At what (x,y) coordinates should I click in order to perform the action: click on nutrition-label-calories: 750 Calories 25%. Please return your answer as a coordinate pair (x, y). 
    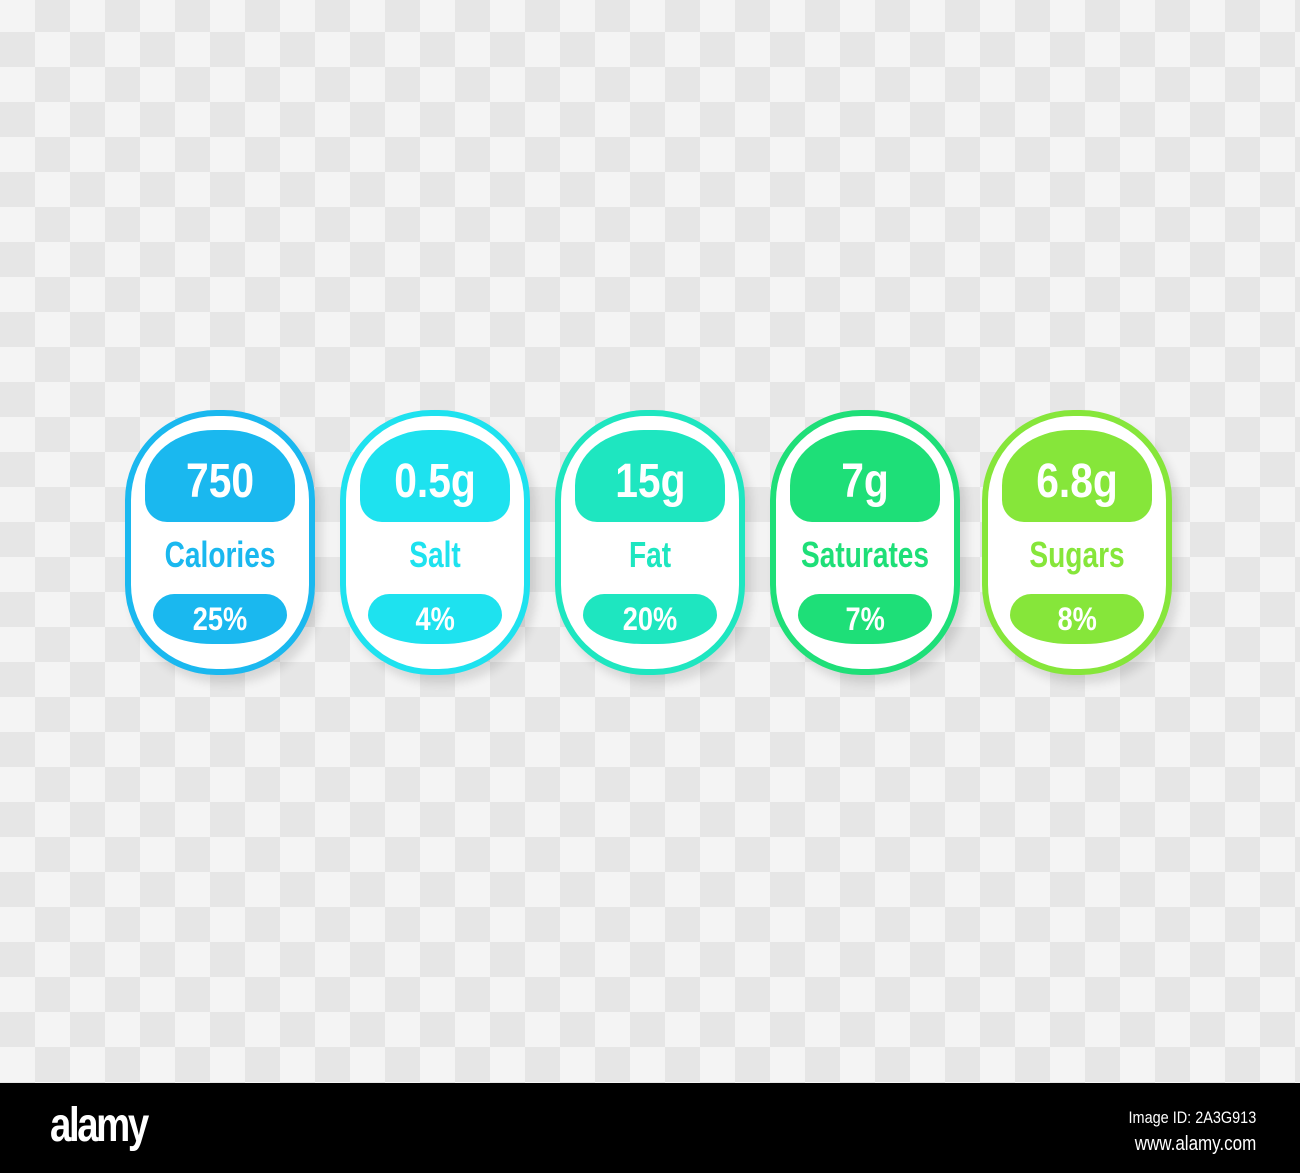
    Looking at the image, I should click on (220, 542).